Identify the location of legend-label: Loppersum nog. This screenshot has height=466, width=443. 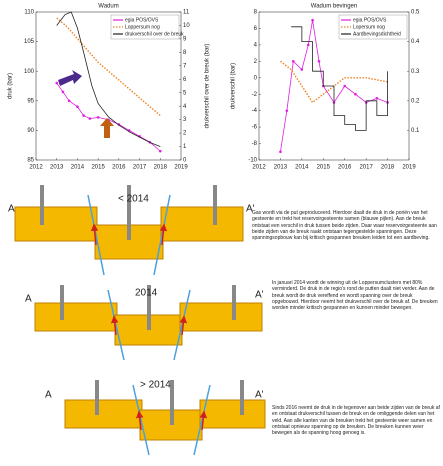
(142, 27).